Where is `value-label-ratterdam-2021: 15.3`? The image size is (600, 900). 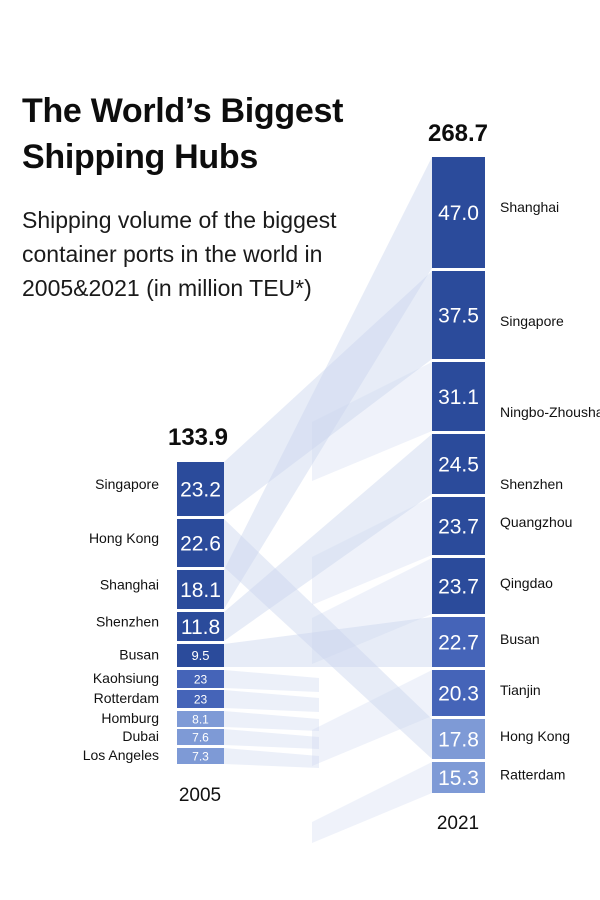
value-label-ratterdam-2021: 15.3 is located at coordinates (458, 778).